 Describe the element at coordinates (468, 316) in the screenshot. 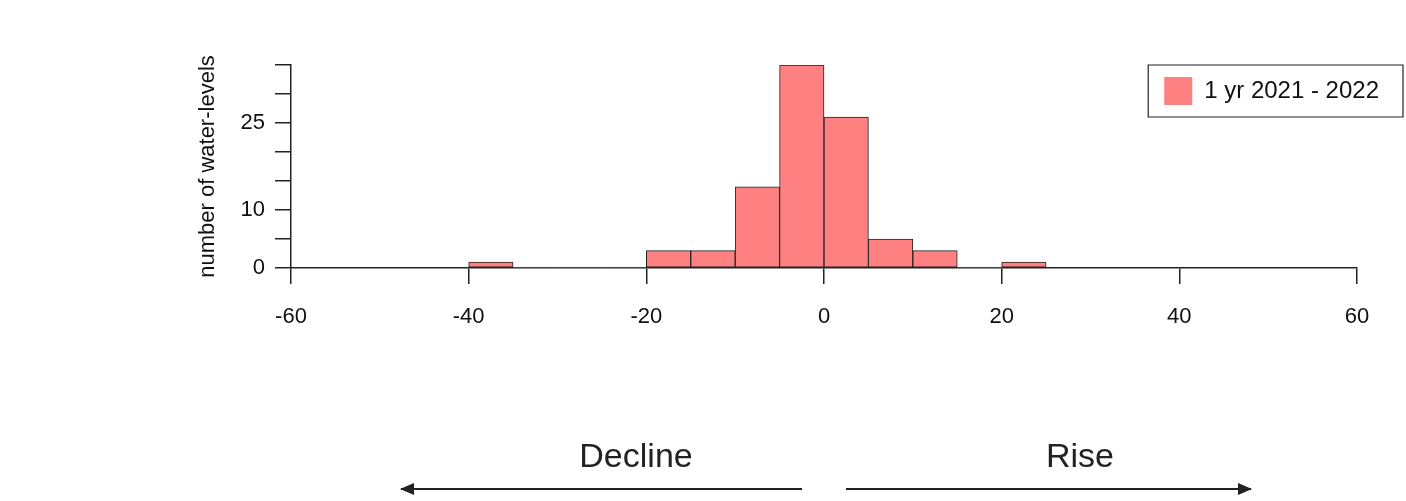

I see `x-tick-label: -40` at that location.